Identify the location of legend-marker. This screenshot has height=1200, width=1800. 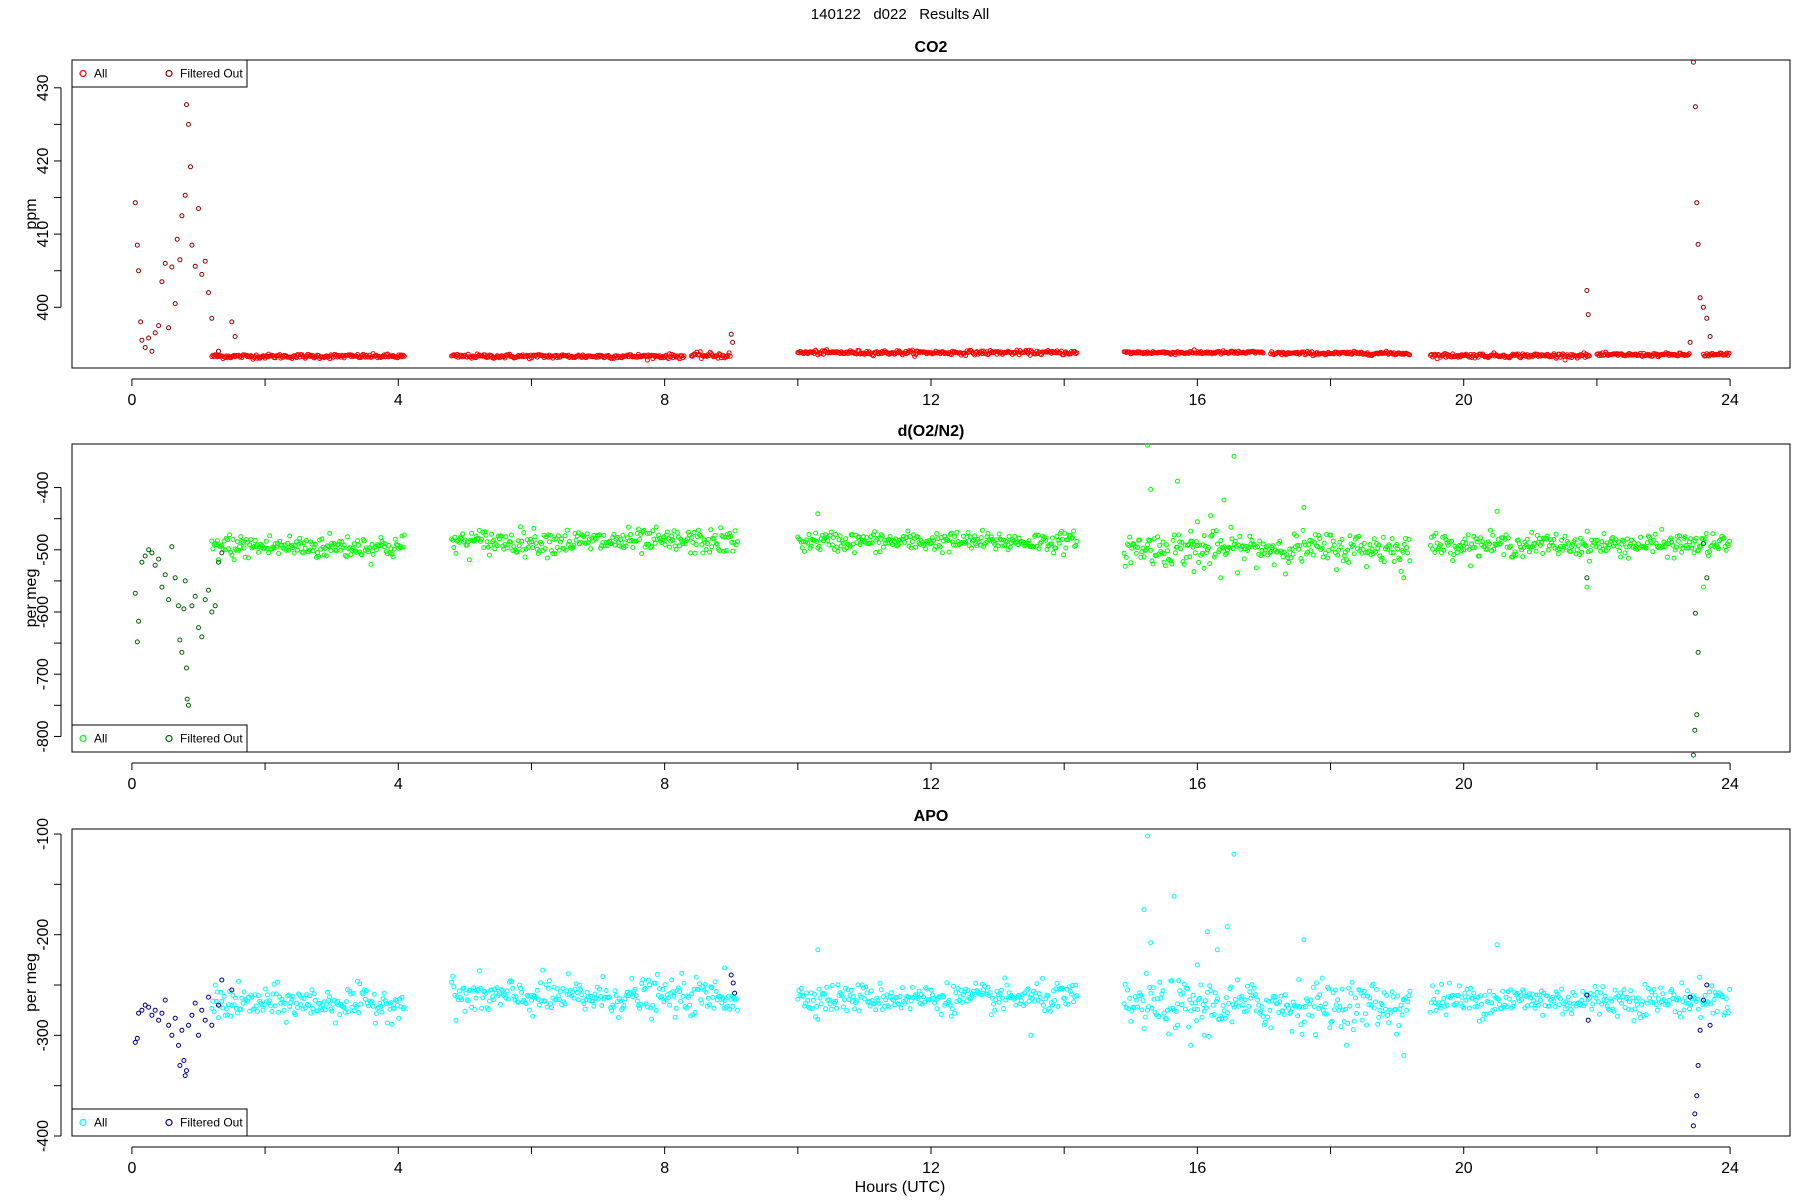
(83, 738).